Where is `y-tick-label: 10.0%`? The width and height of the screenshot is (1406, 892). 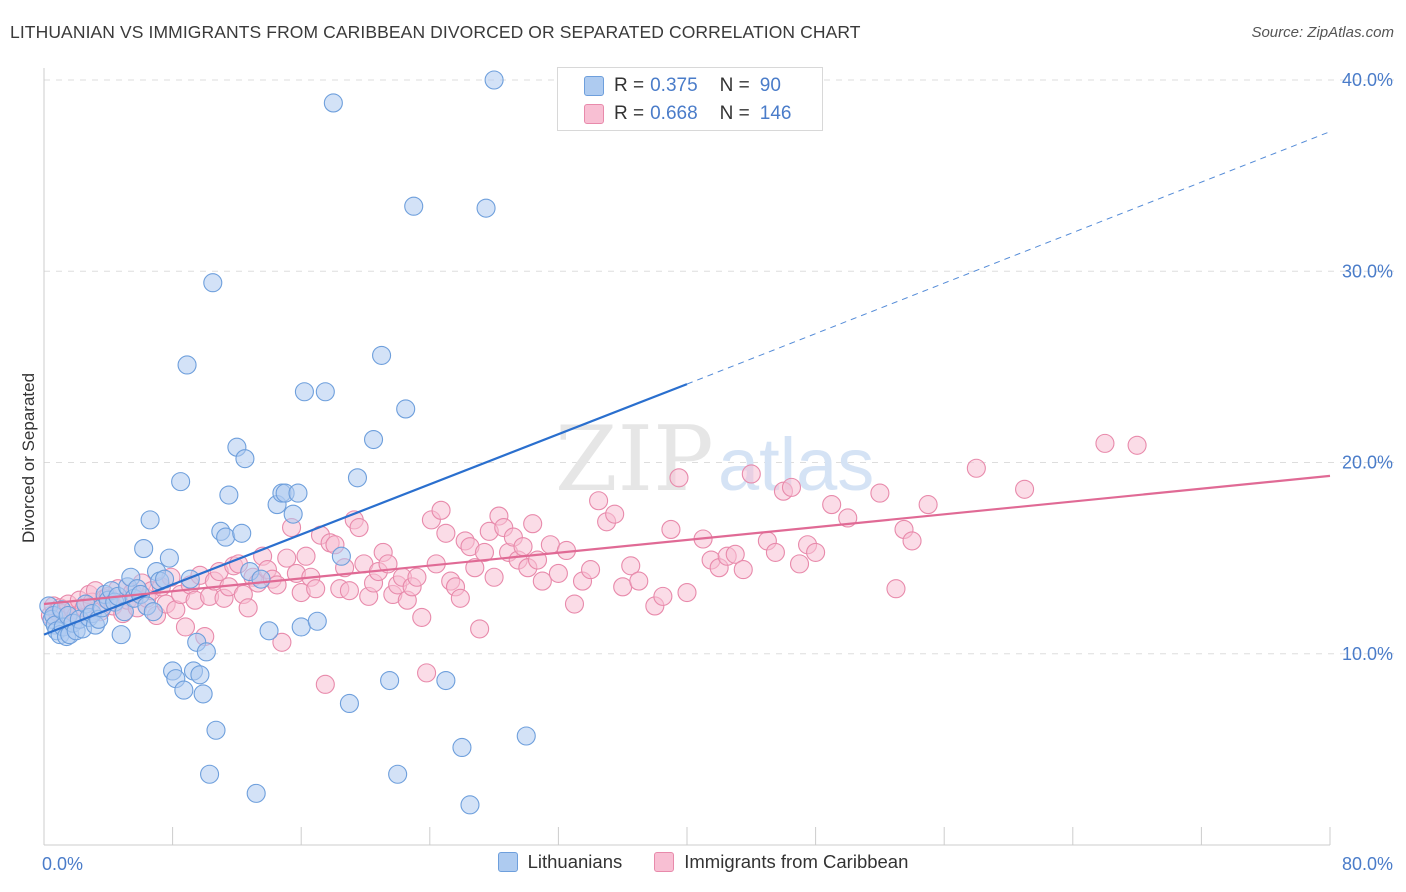 y-tick-label: 10.0% is located at coordinates (1367, 654).